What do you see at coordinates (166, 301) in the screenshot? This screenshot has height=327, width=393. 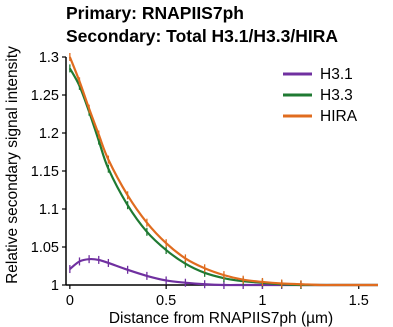 I see `x-tick-label: 0.5` at bounding box center [166, 301].